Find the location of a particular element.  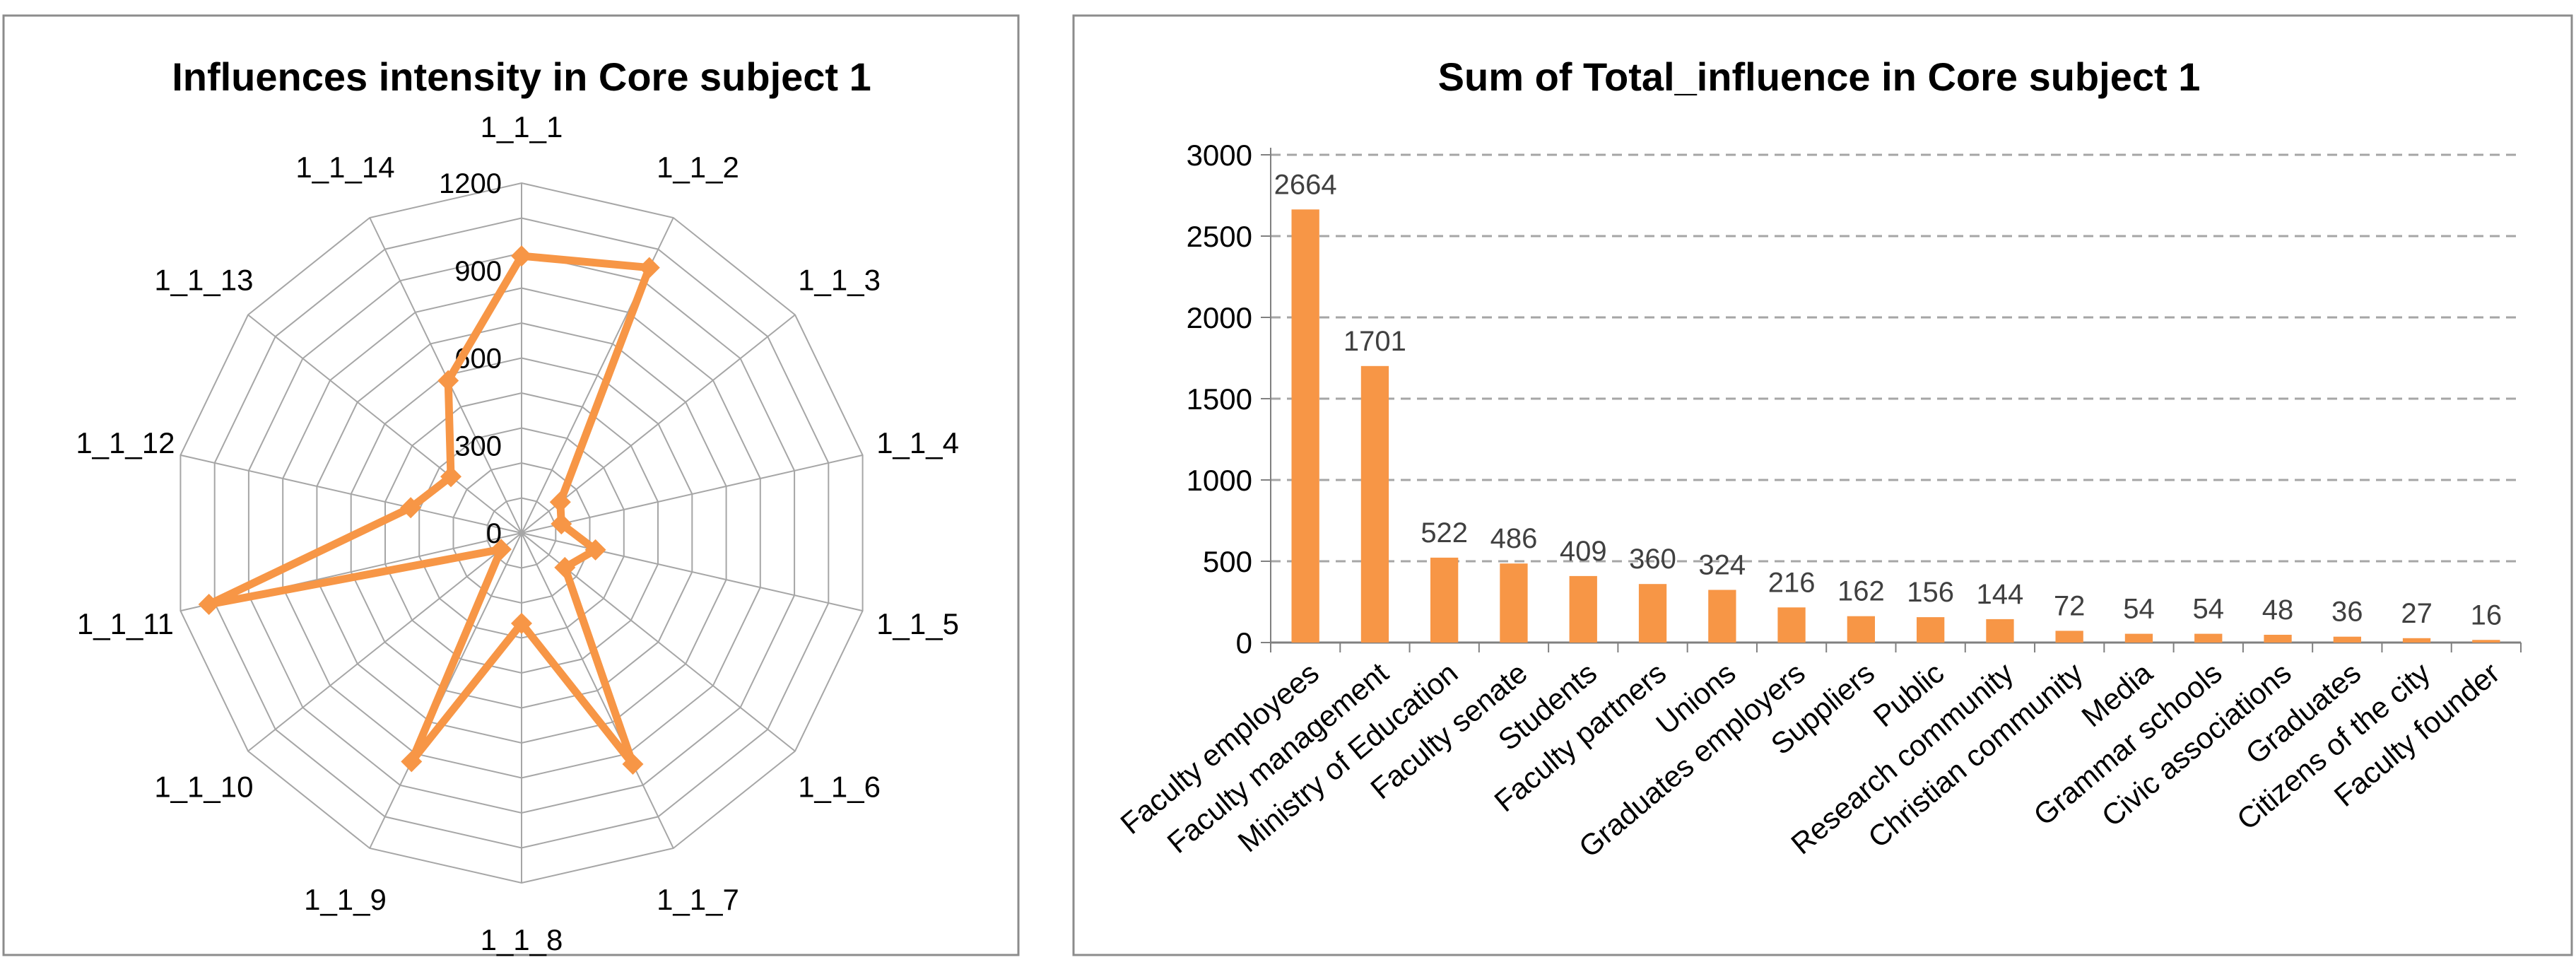

bar-data-label: 360 is located at coordinates (1652, 559).